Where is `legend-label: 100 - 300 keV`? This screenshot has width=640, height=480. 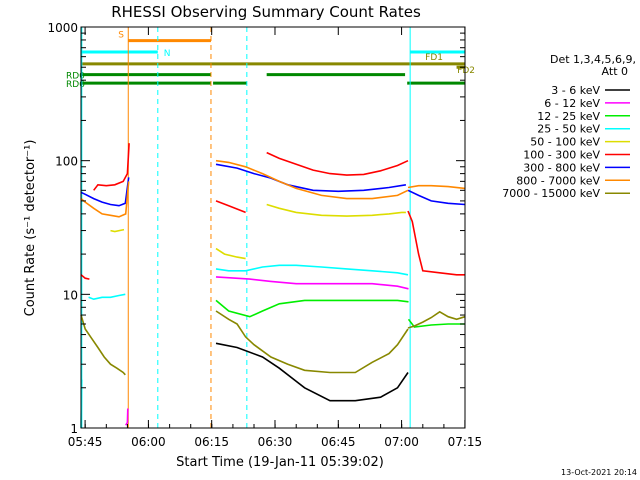 legend-label: 100 - 300 keV is located at coordinates (561, 155).